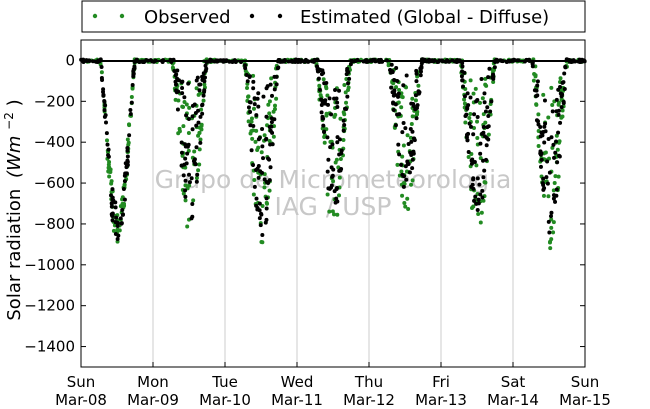 The image size is (650, 409). I want to click on y-tick-label: 0, so click(70, 60).